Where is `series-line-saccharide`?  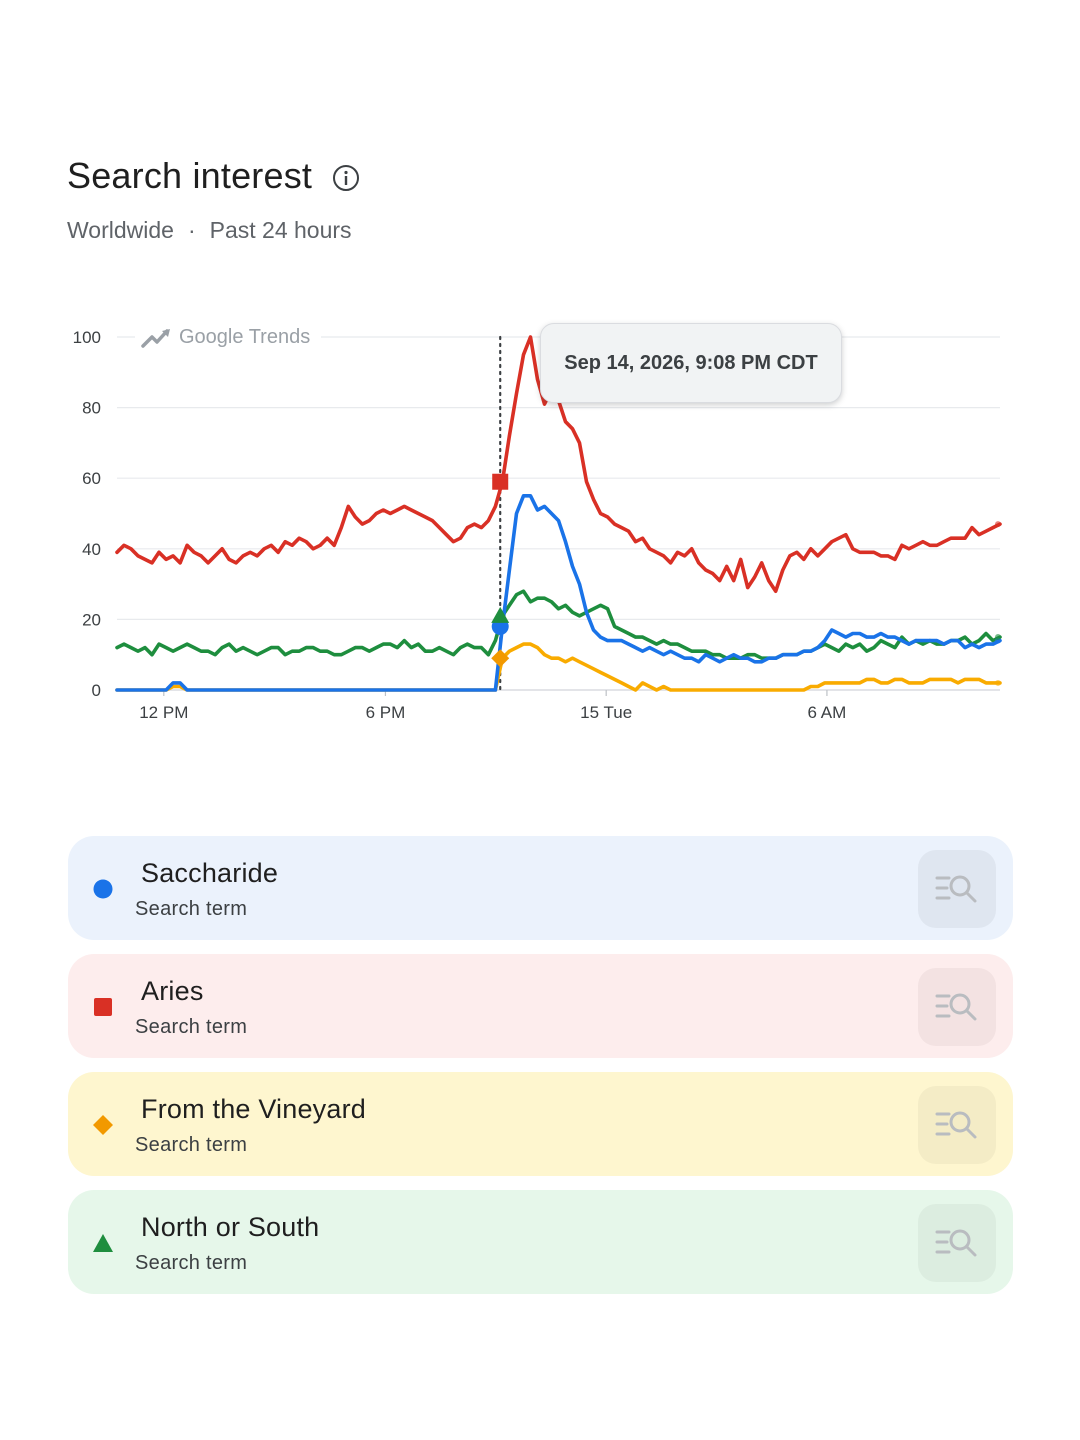 series-line-saccharide is located at coordinates (558, 593).